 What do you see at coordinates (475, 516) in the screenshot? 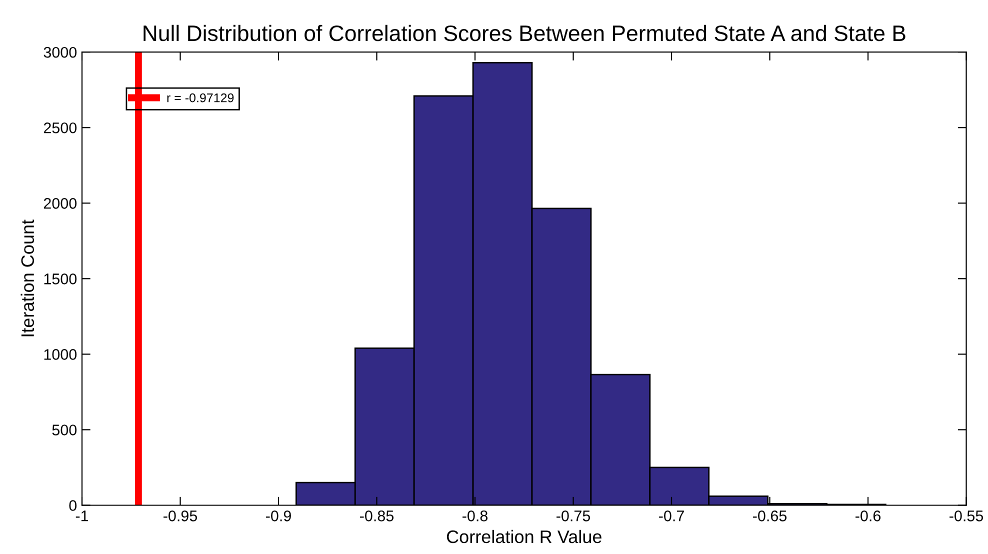
I see `x-tick-label: -0.8` at bounding box center [475, 516].